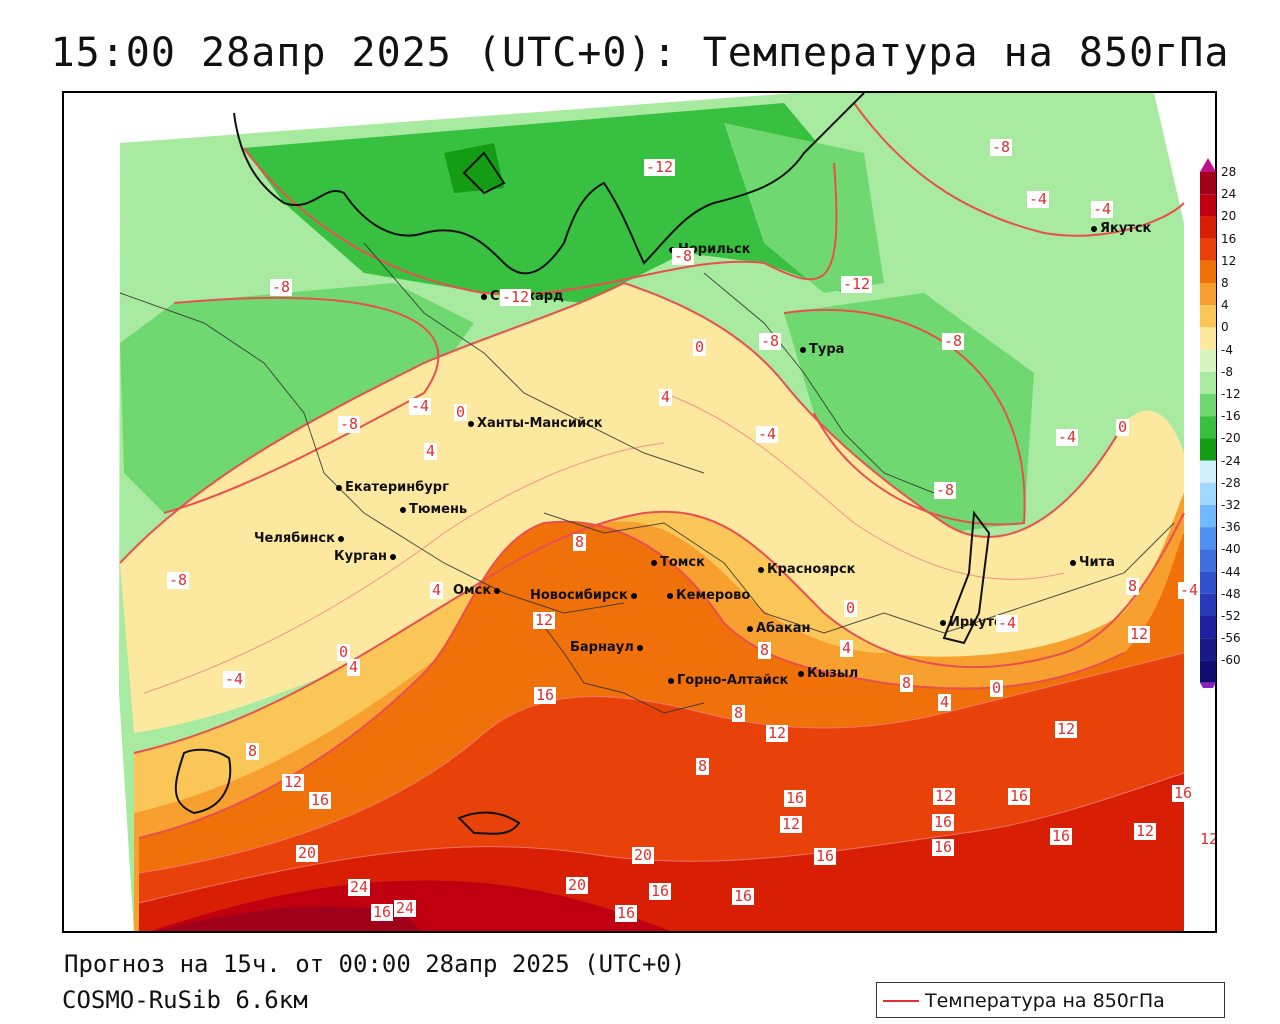 The image size is (1280, 1024). I want to click on colorbar-tick-label: -48, so click(1231, 593).